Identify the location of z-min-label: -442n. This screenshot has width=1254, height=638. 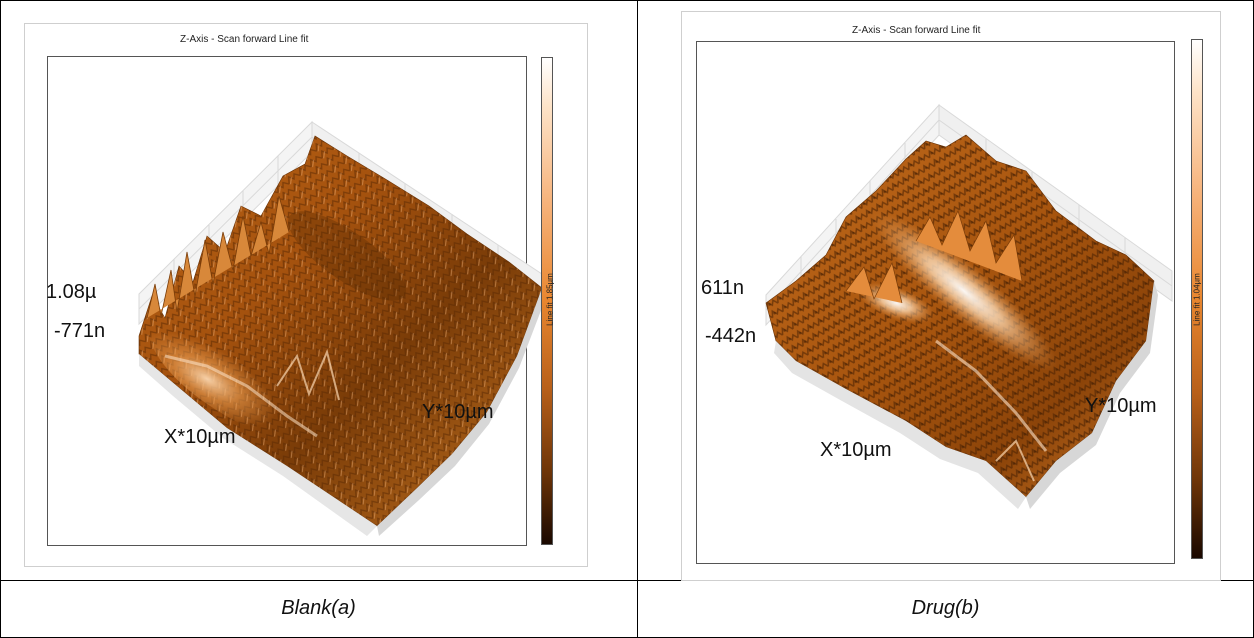
(731, 336).